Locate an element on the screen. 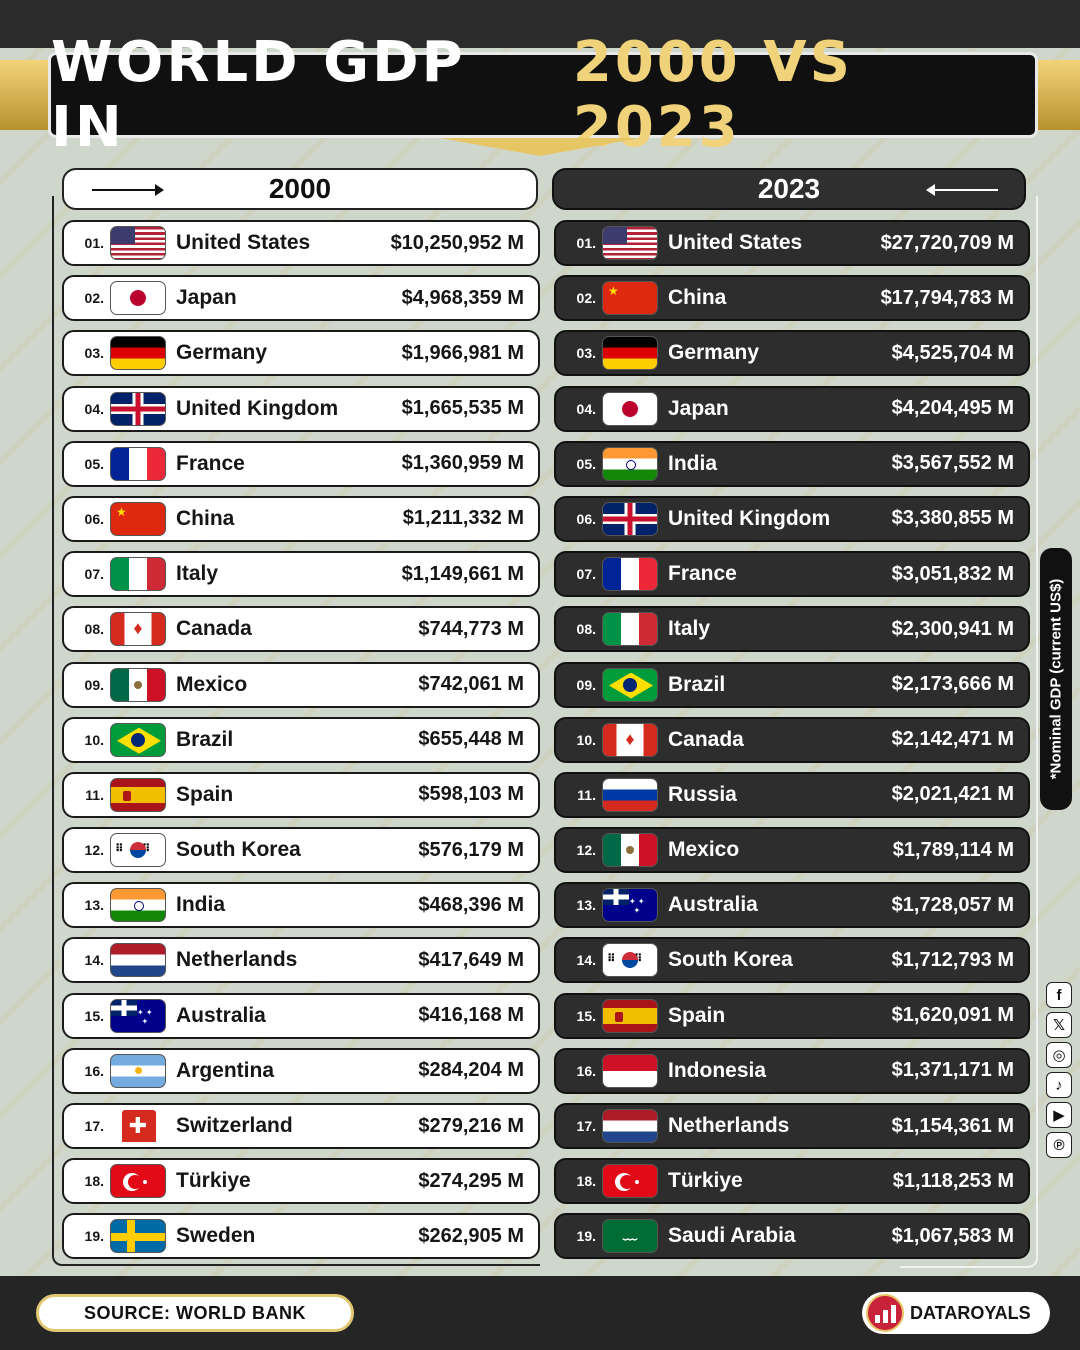 This screenshot has width=1080, height=1350. flag-sa-icon is located at coordinates (630, 1236).